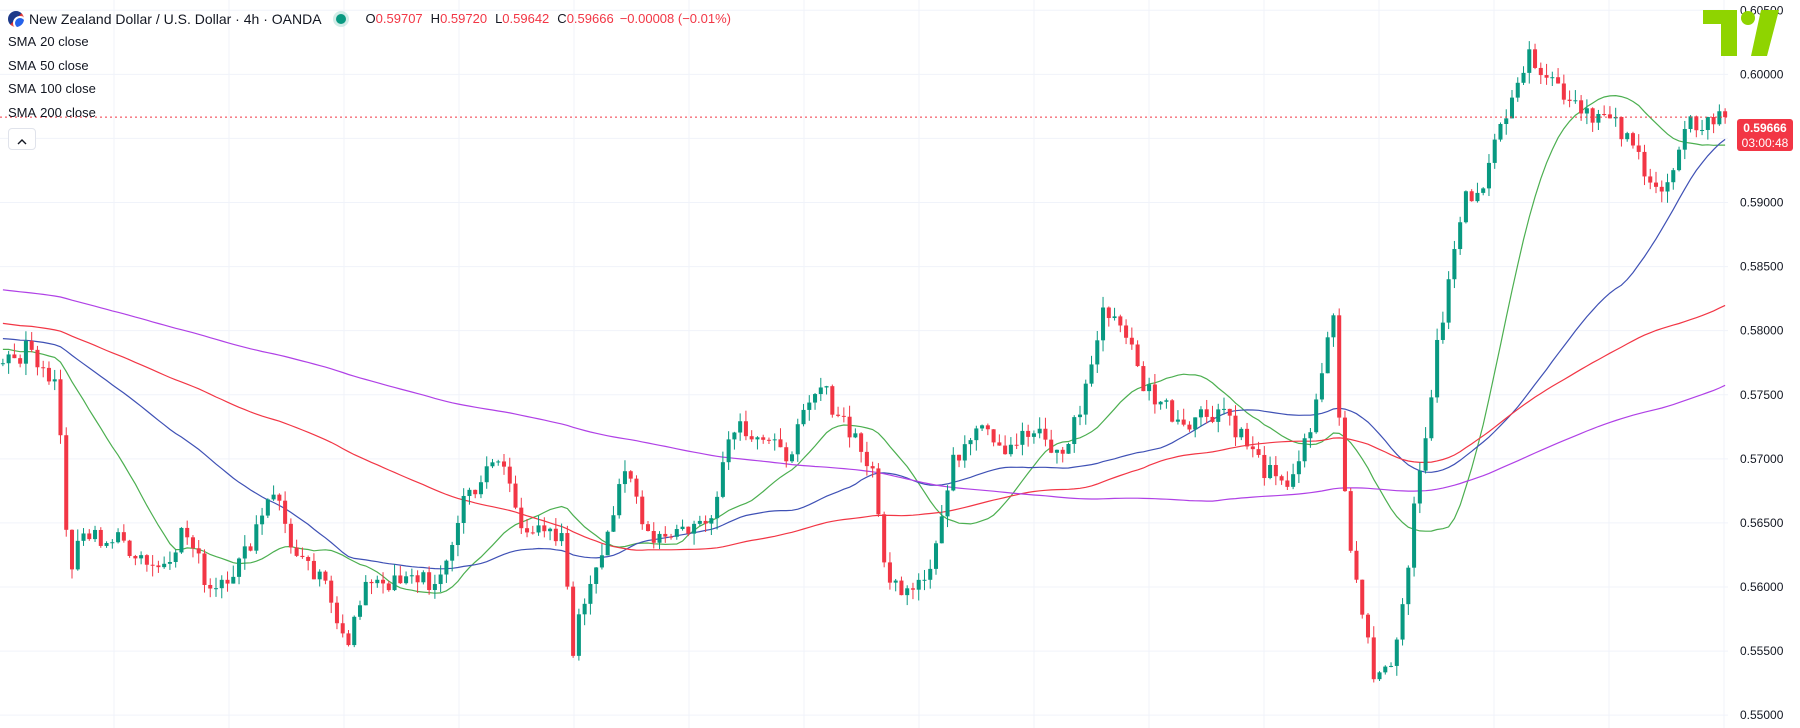  I want to click on tradingview-logo-icon, so click(1746, 33).